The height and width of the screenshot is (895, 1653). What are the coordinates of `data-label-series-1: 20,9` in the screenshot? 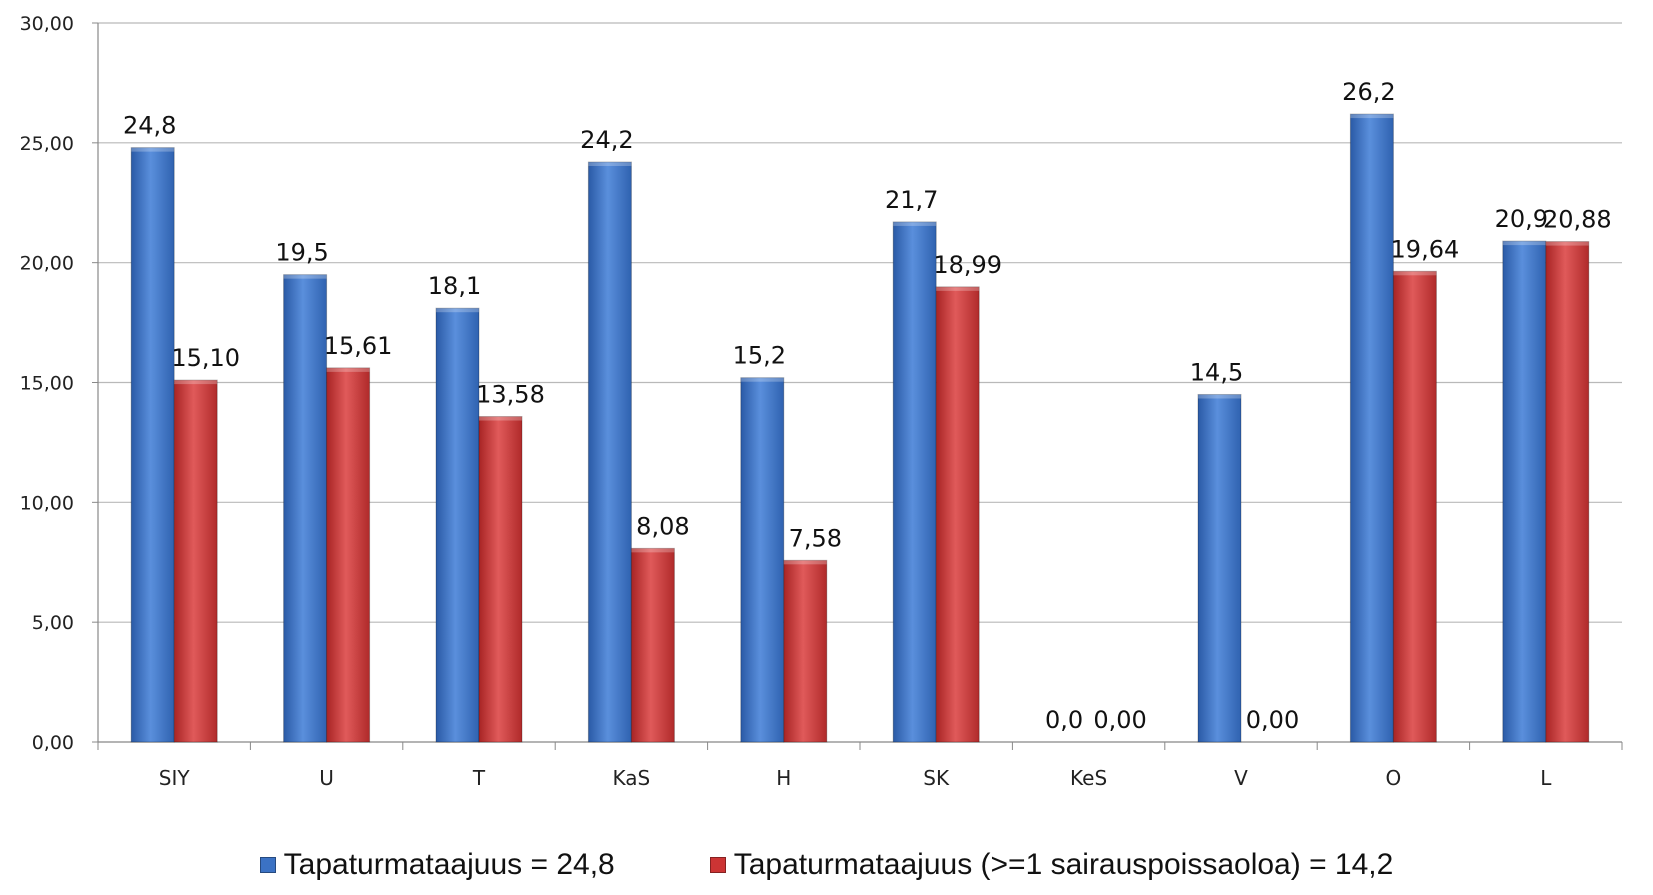 It's located at (1521, 219).